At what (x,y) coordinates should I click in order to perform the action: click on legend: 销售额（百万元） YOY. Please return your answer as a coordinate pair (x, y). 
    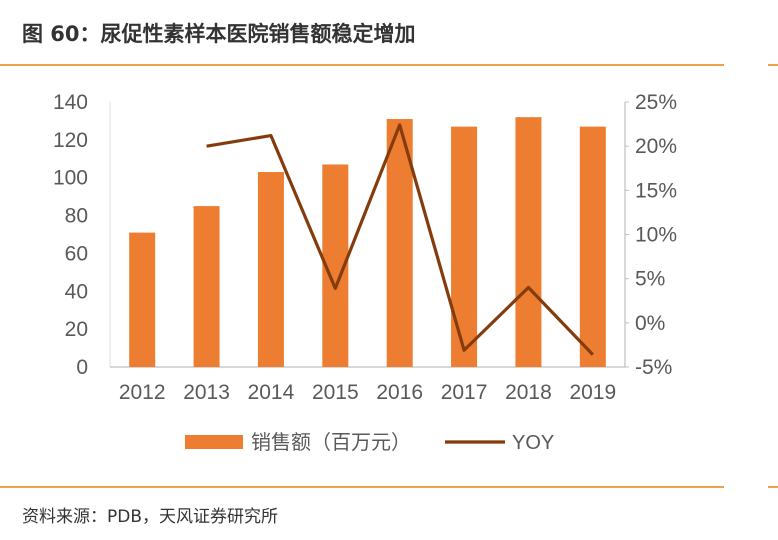
    Looking at the image, I should click on (369, 442).